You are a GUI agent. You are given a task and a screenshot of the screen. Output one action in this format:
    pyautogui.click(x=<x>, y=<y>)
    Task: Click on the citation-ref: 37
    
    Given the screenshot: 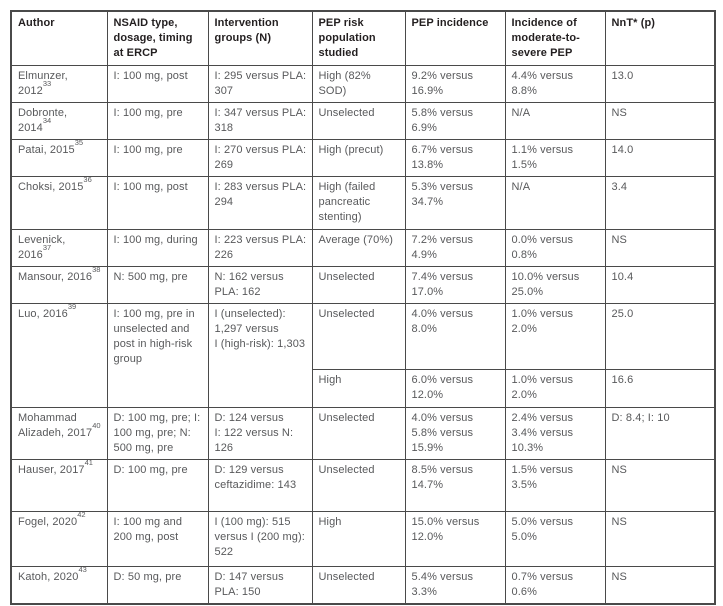 What is the action you would take?
    pyautogui.click(x=47, y=247)
    